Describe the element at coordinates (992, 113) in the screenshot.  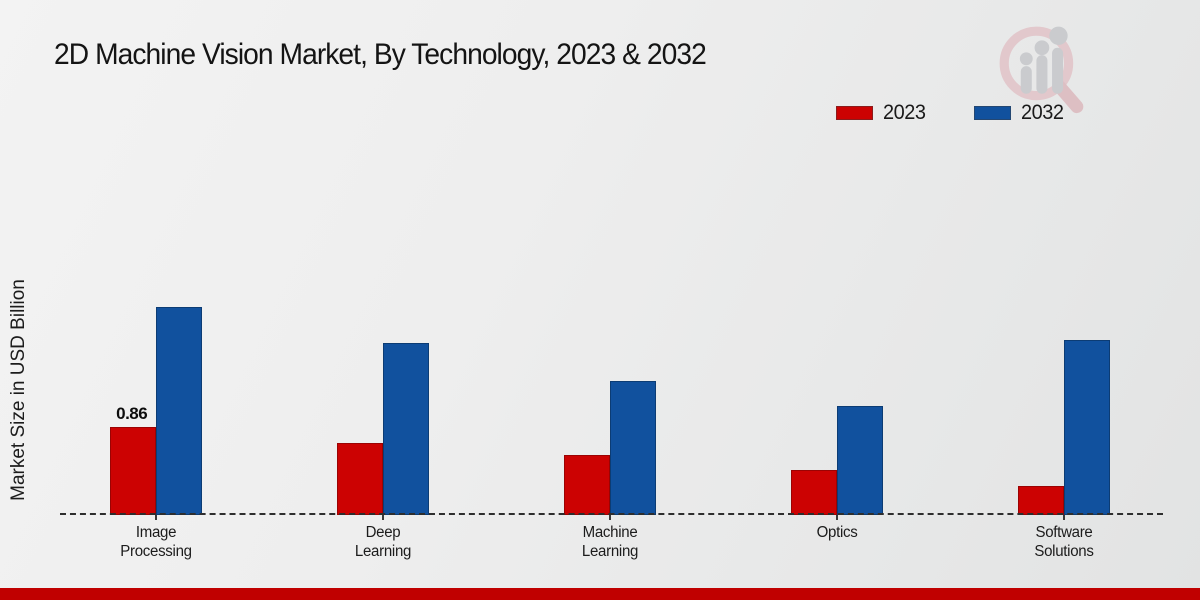
I see `legend-swatch-2032` at that location.